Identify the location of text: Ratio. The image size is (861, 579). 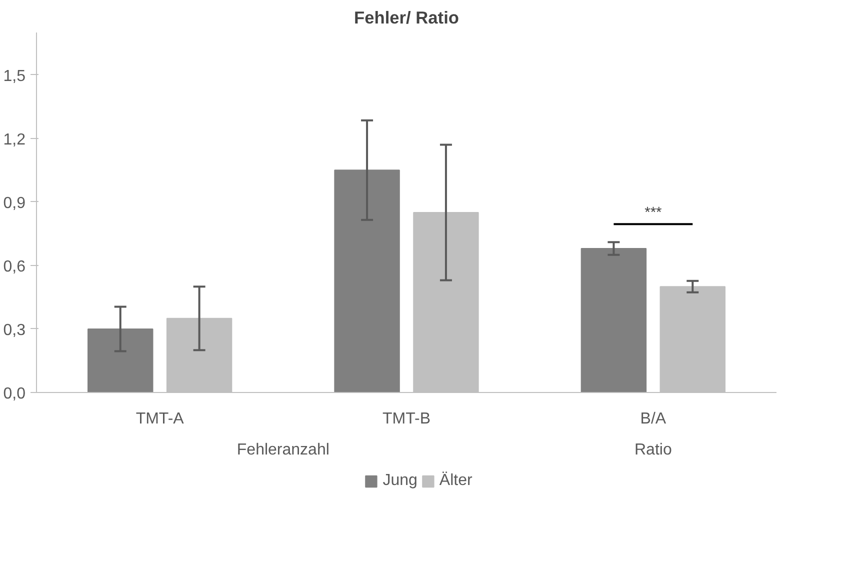
(653, 450).